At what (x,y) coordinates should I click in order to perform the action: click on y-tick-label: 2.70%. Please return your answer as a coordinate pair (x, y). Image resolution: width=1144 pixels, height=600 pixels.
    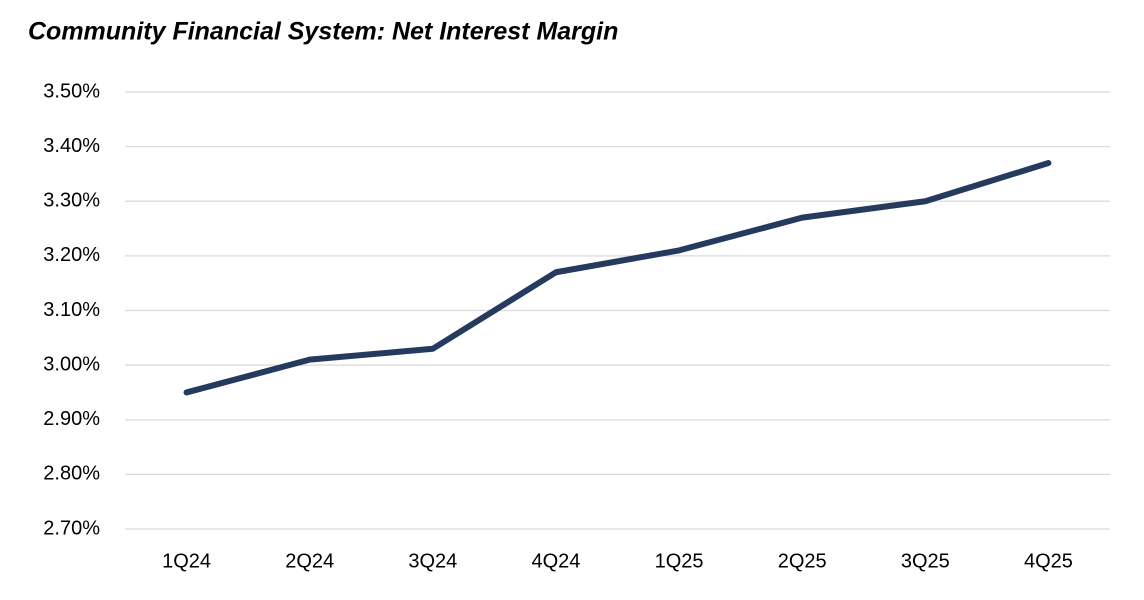
    Looking at the image, I should click on (71, 528).